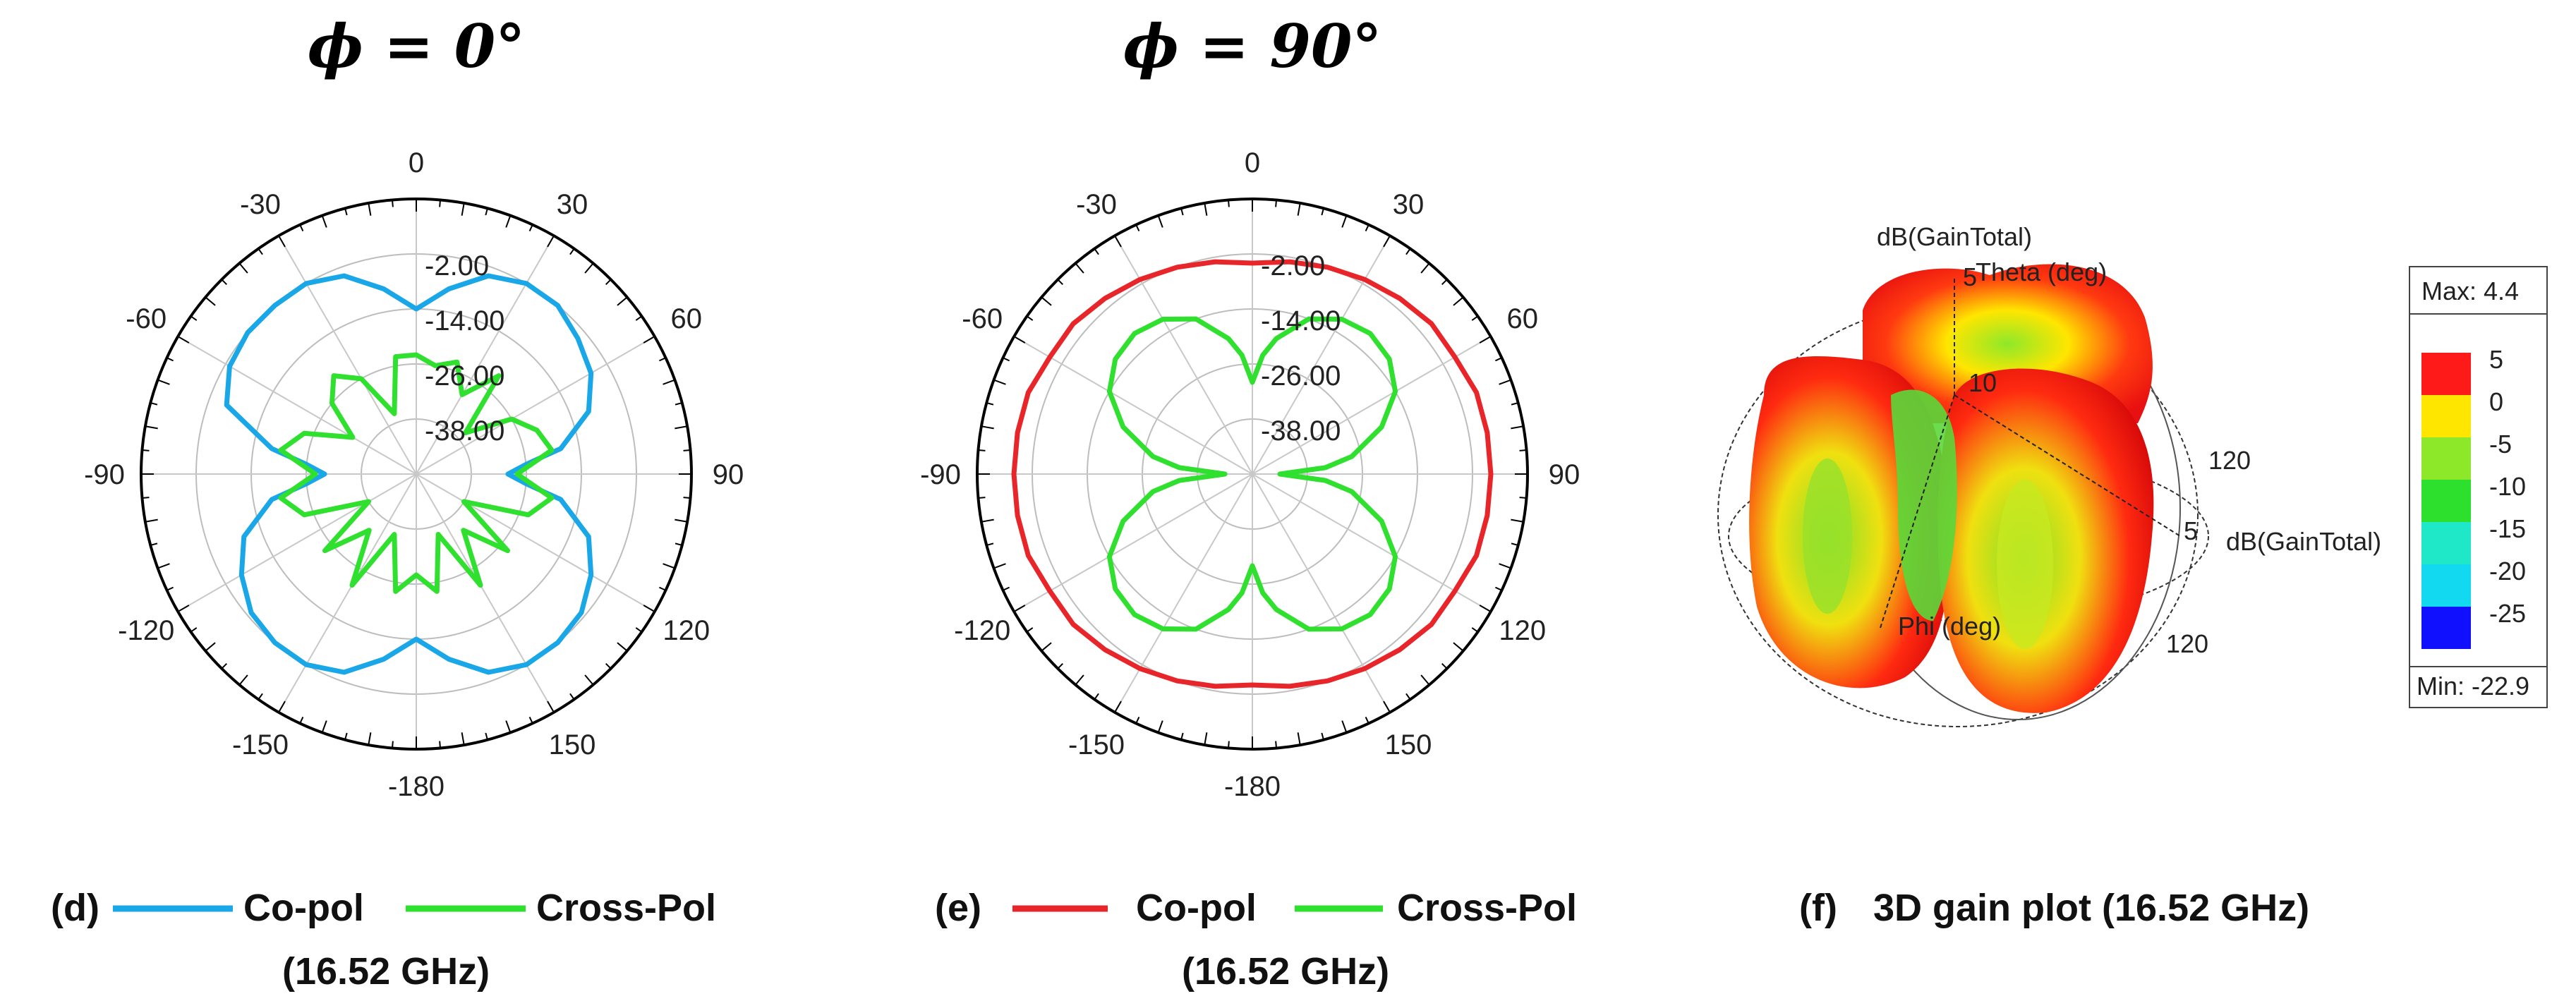 The height and width of the screenshot is (1001, 2576). Describe the element at coordinates (465, 431) in the screenshot. I see `radial-tick-label: -38.00` at that location.